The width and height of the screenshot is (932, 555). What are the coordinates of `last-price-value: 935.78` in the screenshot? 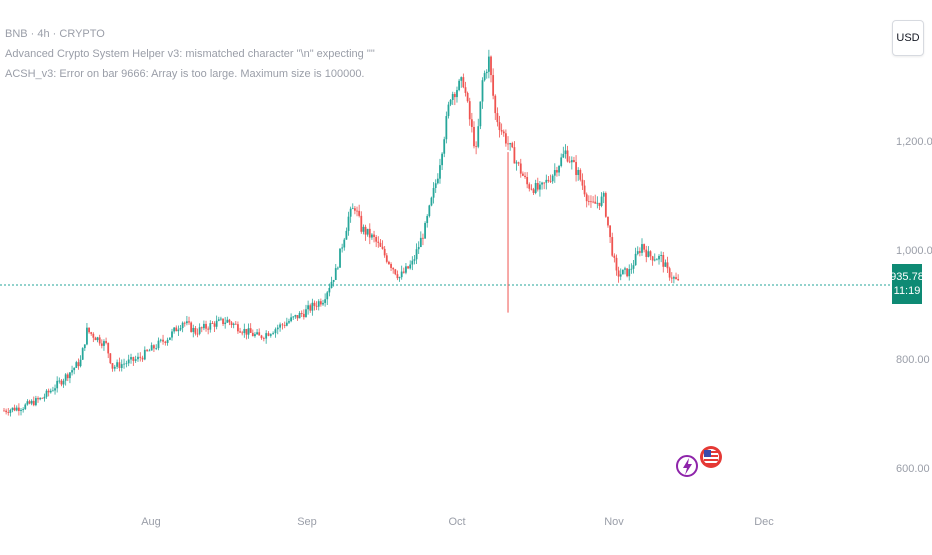 It's located at (907, 277).